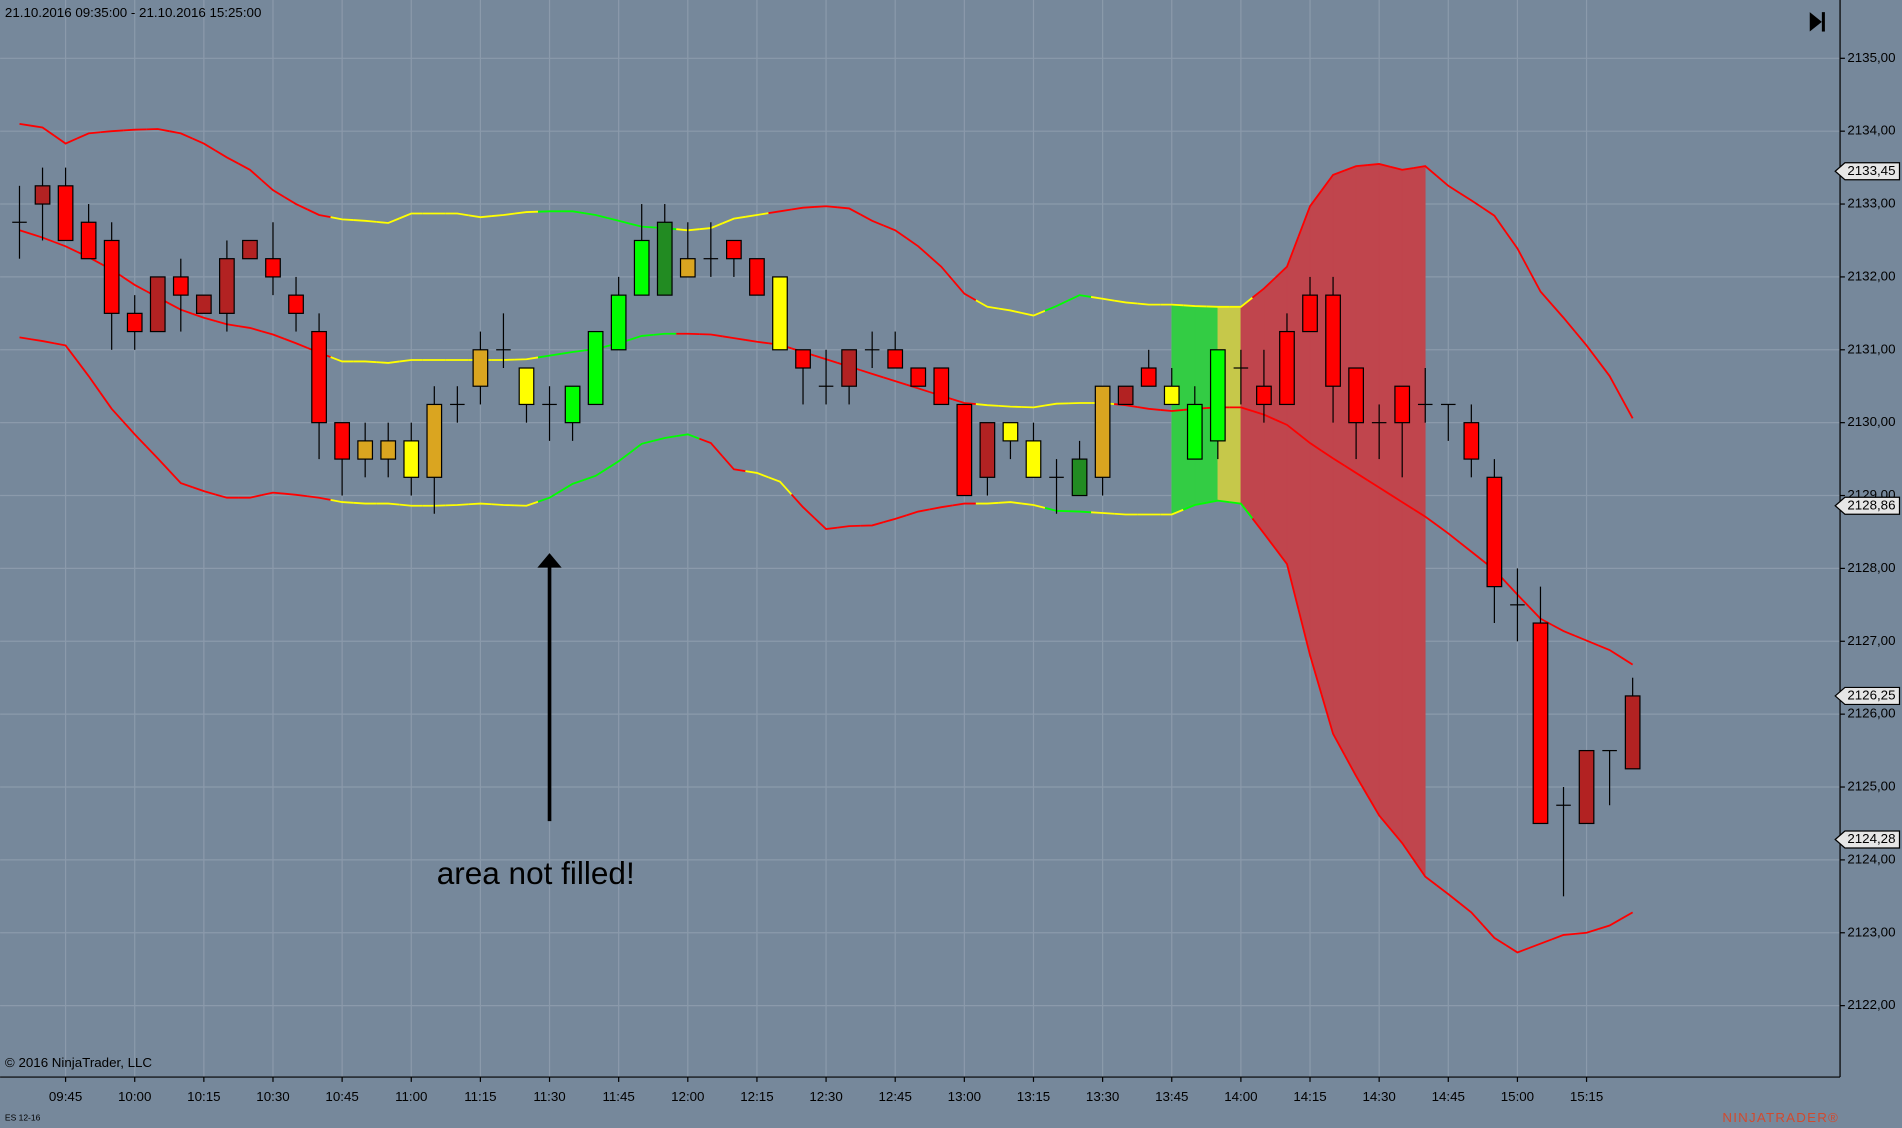 The image size is (1902, 1128). I want to click on y-tick-label: 2131,00, so click(1871, 348).